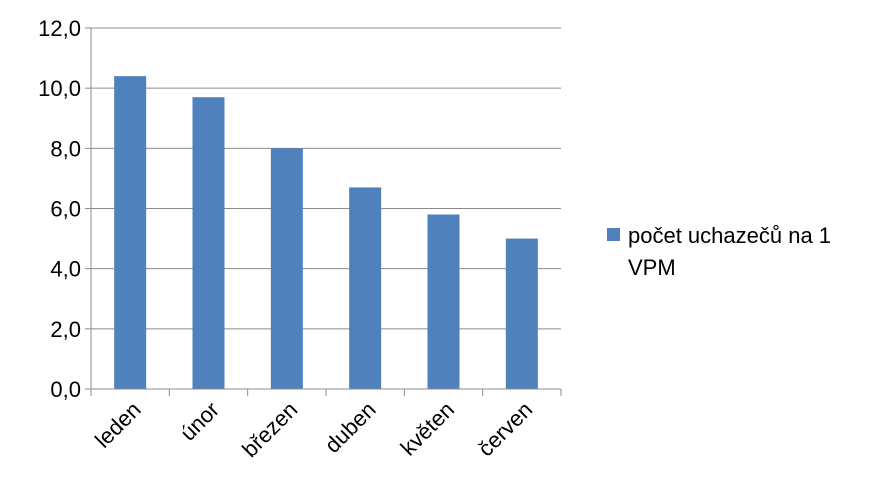 The image size is (881, 484). I want to click on y-tick-label: 4,0, so click(65, 269).